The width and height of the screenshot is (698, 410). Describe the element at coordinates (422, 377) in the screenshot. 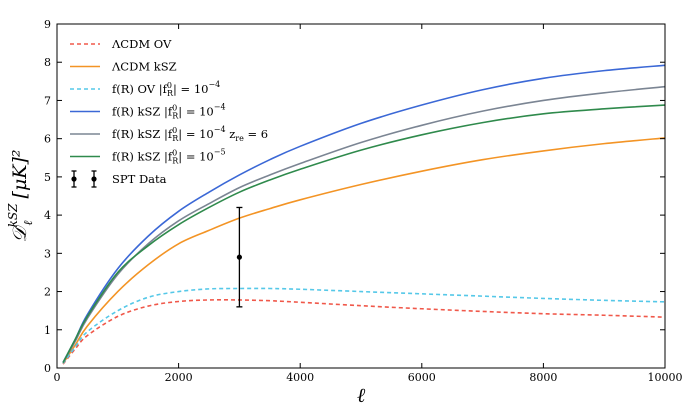

I see `x-tick-label: 6000` at that location.